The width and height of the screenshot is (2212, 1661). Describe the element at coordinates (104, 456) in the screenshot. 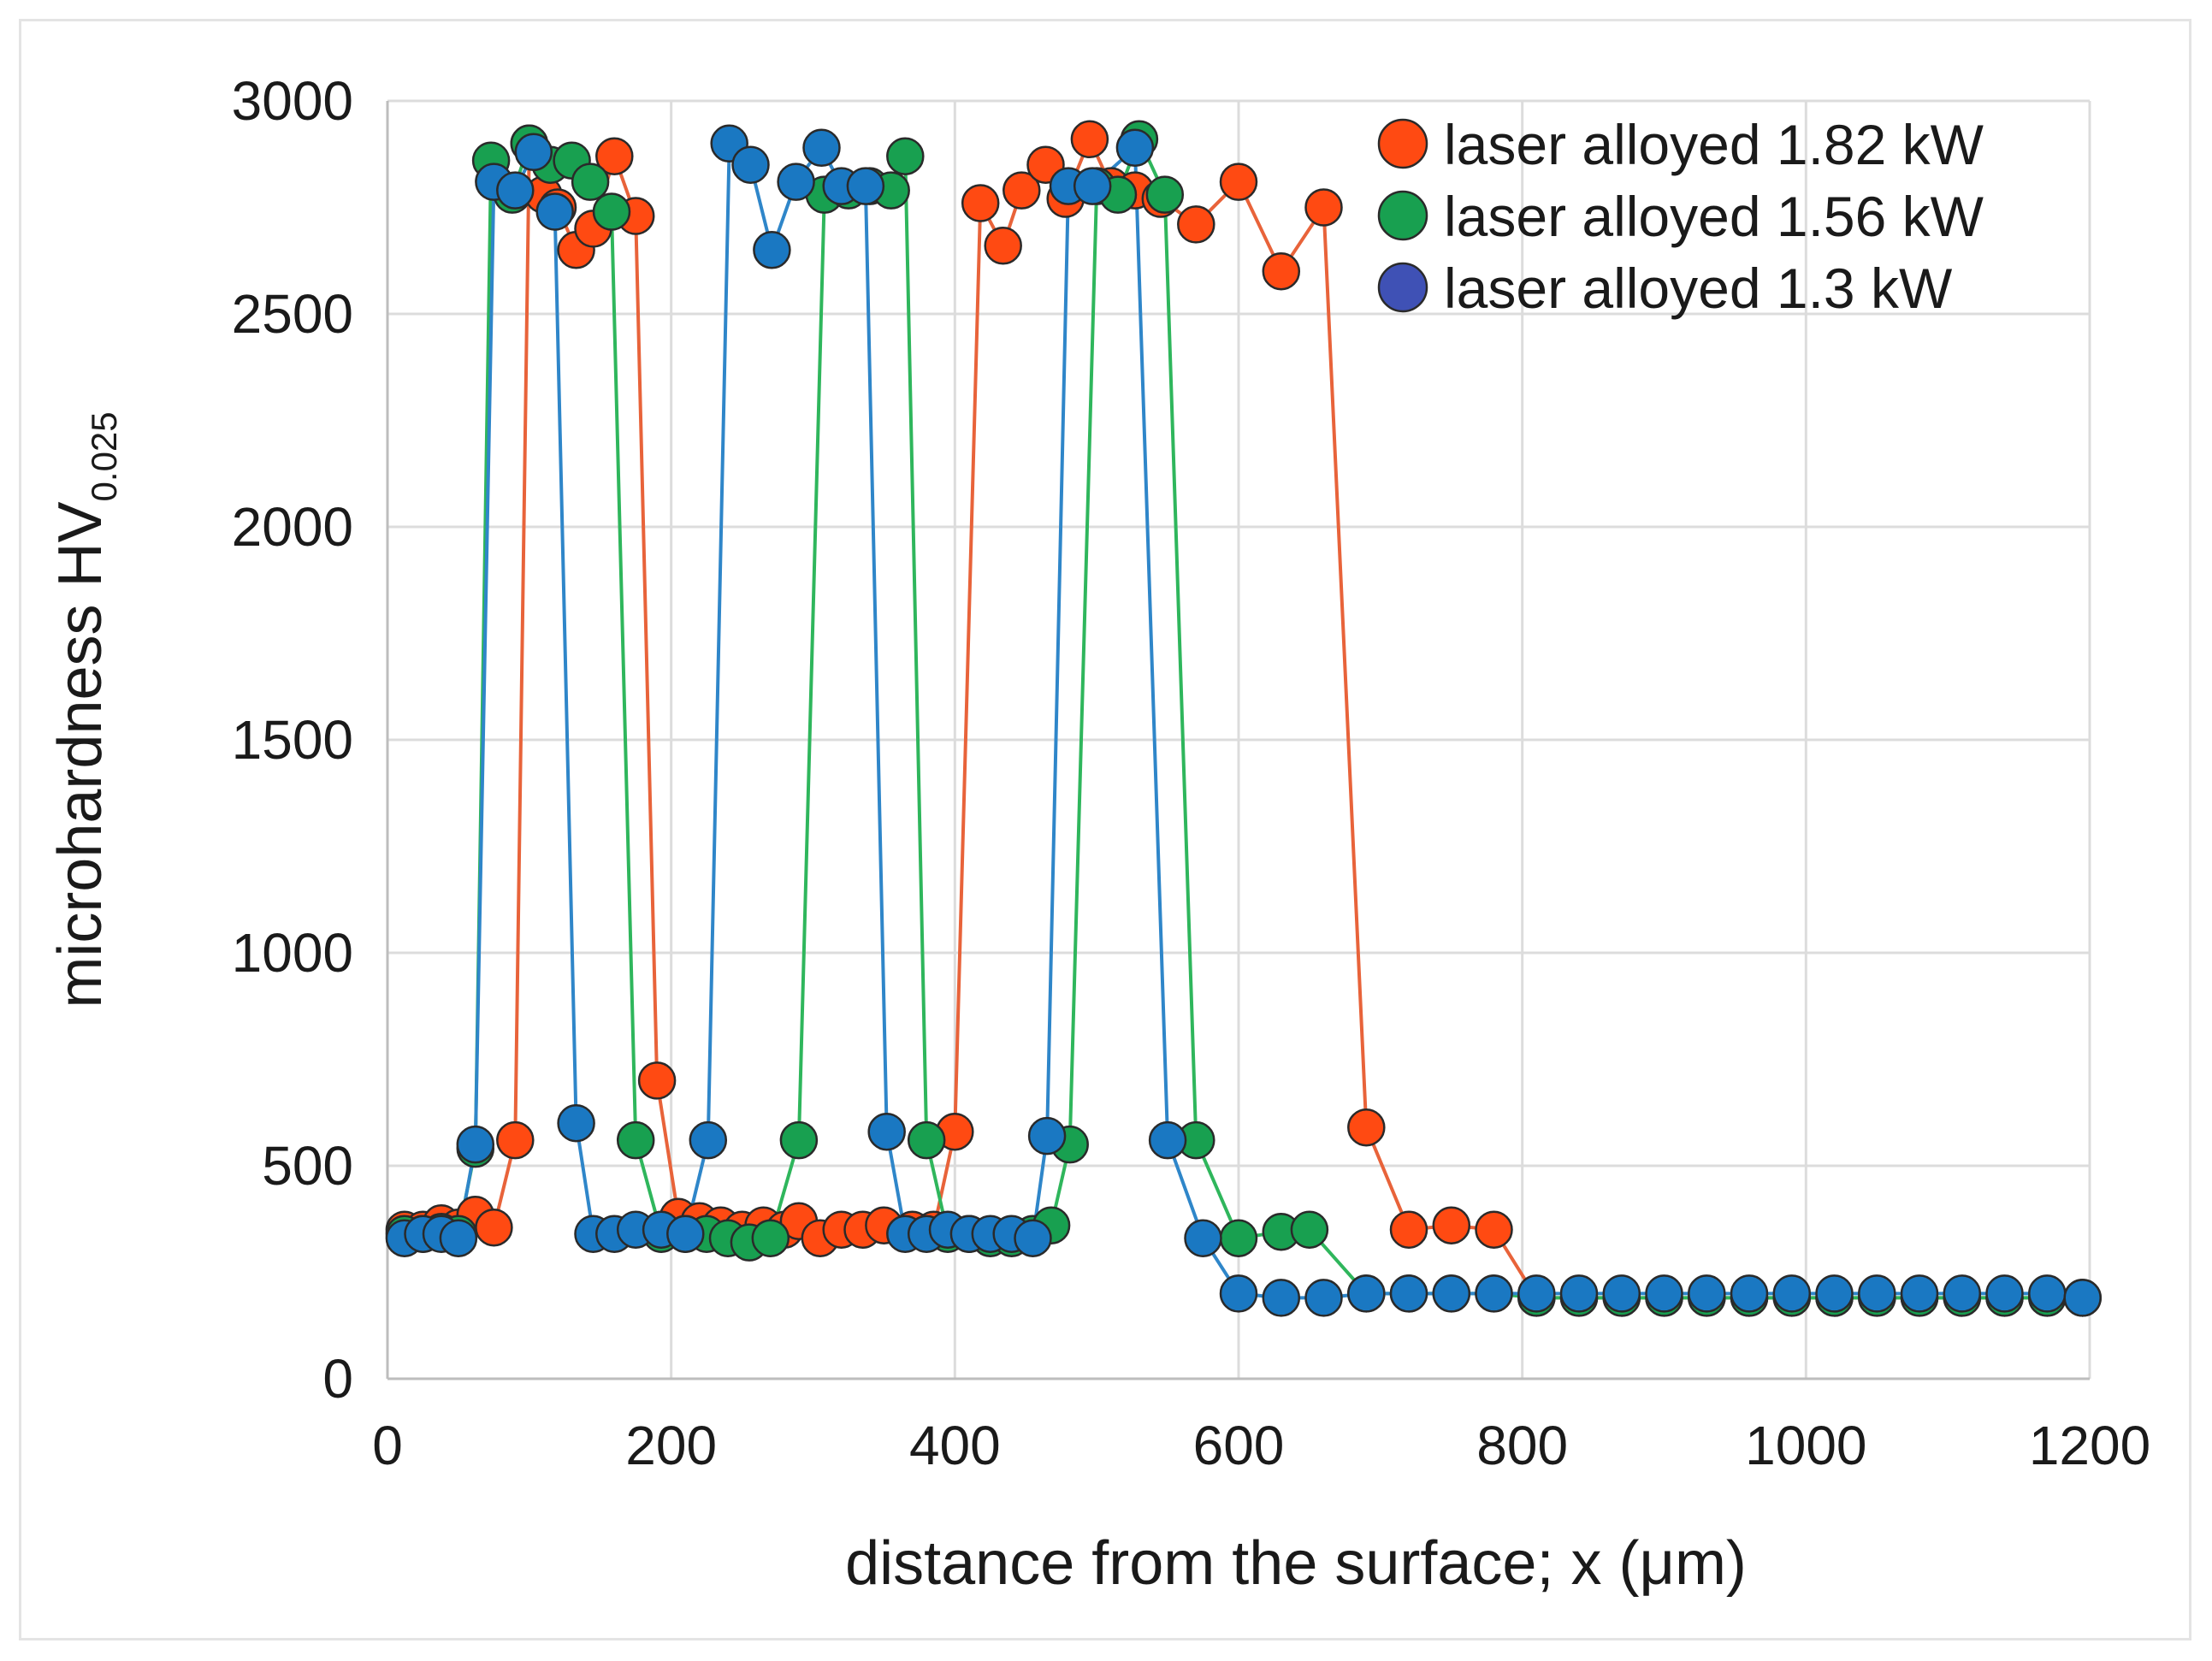

I see `y-axis-title-subscript: 0.025` at that location.